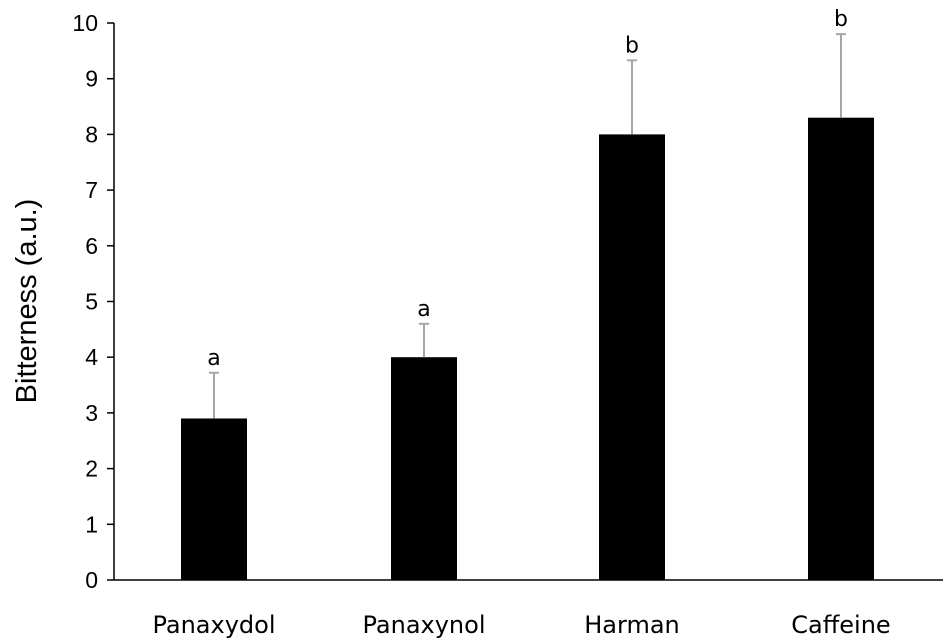 This screenshot has height=644, width=948. I want to click on y-tick-label: 9, so click(91, 79).